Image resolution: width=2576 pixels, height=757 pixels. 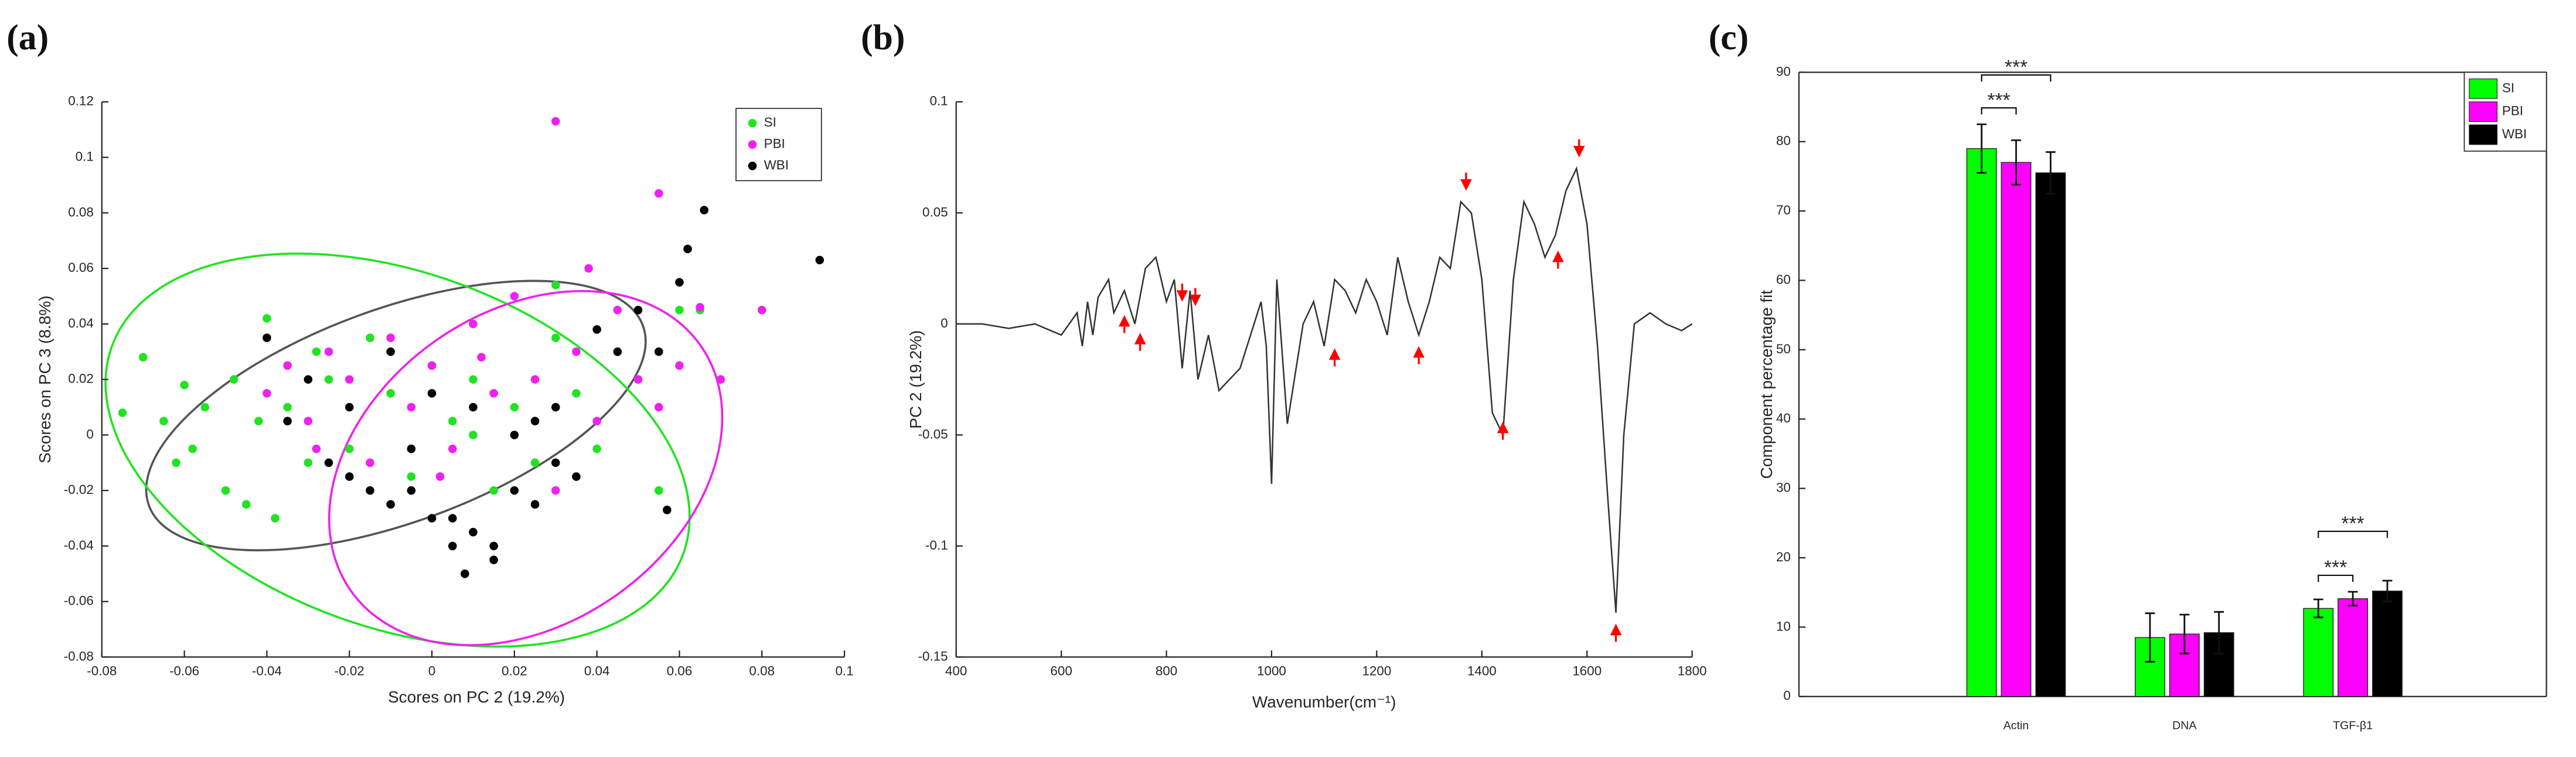 What do you see at coordinates (526, 468) in the screenshot?
I see `ellipse-pbi` at bounding box center [526, 468].